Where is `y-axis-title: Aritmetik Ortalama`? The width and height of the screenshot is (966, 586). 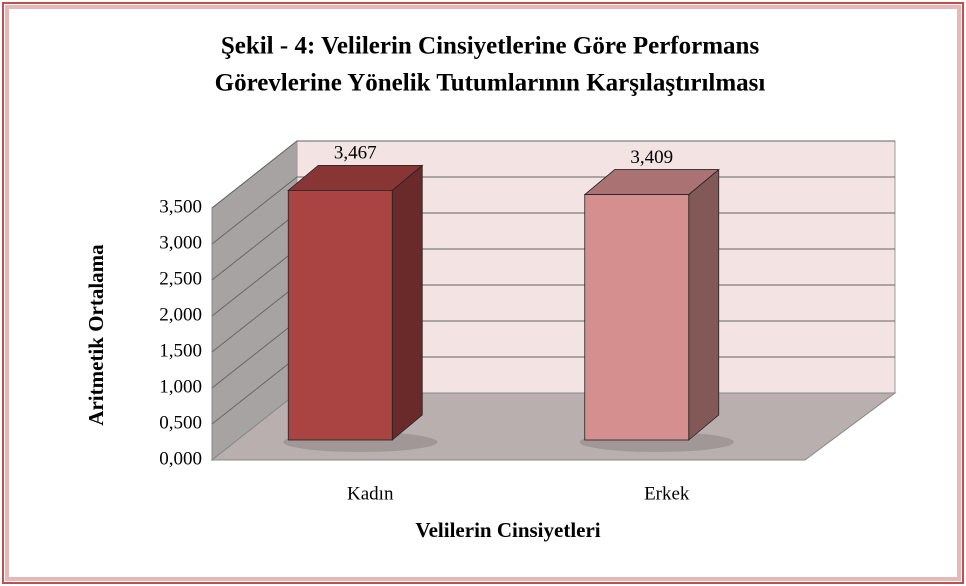
y-axis-title: Aritmetik Ortalama is located at coordinates (96, 335).